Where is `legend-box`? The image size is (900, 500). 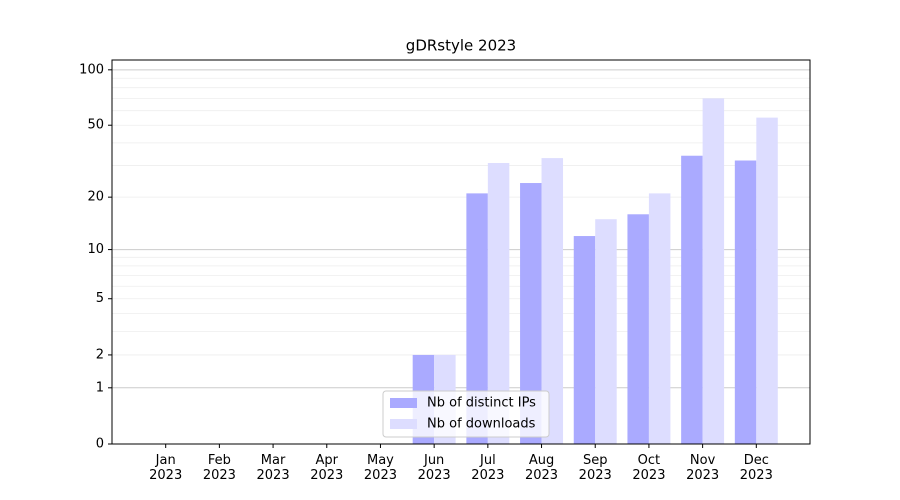 legend-box is located at coordinates (466, 414).